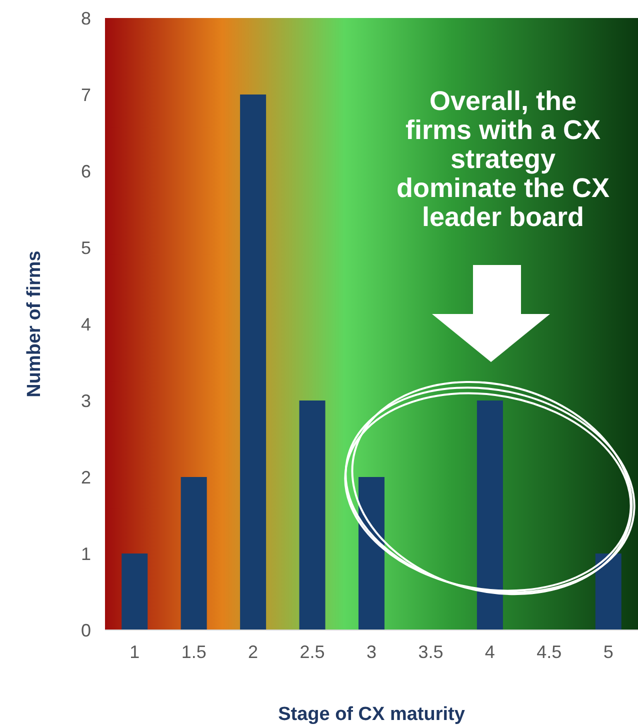 This screenshot has height=728, width=638. What do you see at coordinates (312, 652) in the screenshot?
I see `x-tick-label: 2.5` at bounding box center [312, 652].